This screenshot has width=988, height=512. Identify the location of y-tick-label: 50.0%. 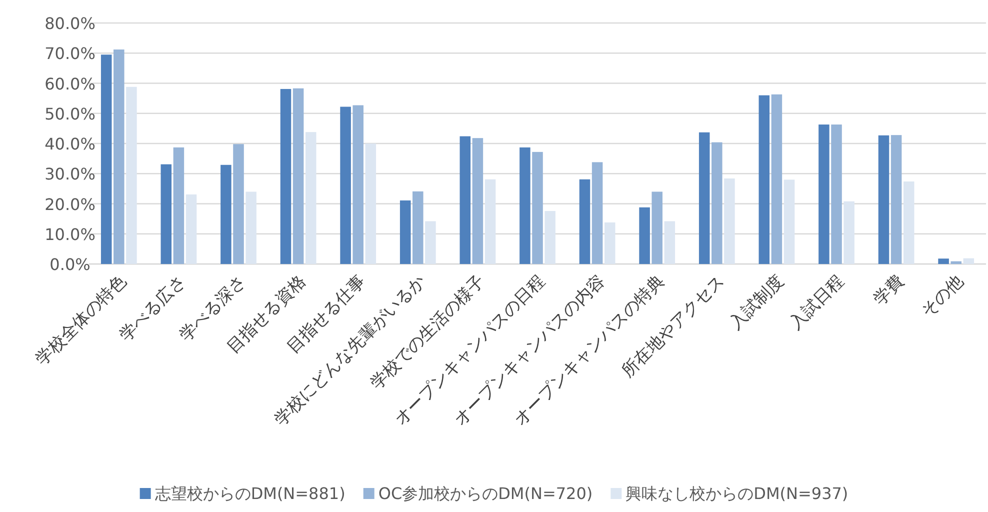
(70, 114).